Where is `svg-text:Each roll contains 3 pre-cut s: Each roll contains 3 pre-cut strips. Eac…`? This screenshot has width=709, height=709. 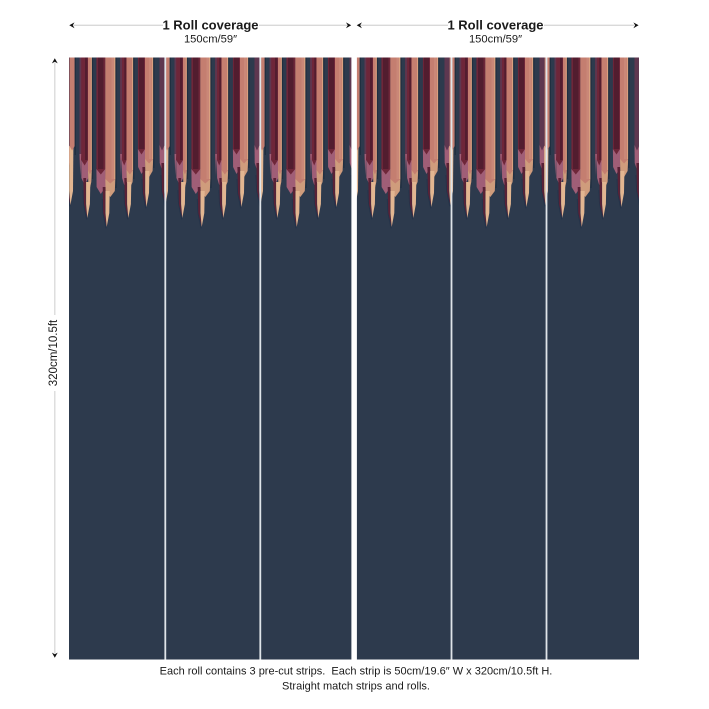 svg-text:Each roll contains 3 pre-cut s: Each roll contains 3 pre-cut strips. Eac… is located at coordinates (356, 672).